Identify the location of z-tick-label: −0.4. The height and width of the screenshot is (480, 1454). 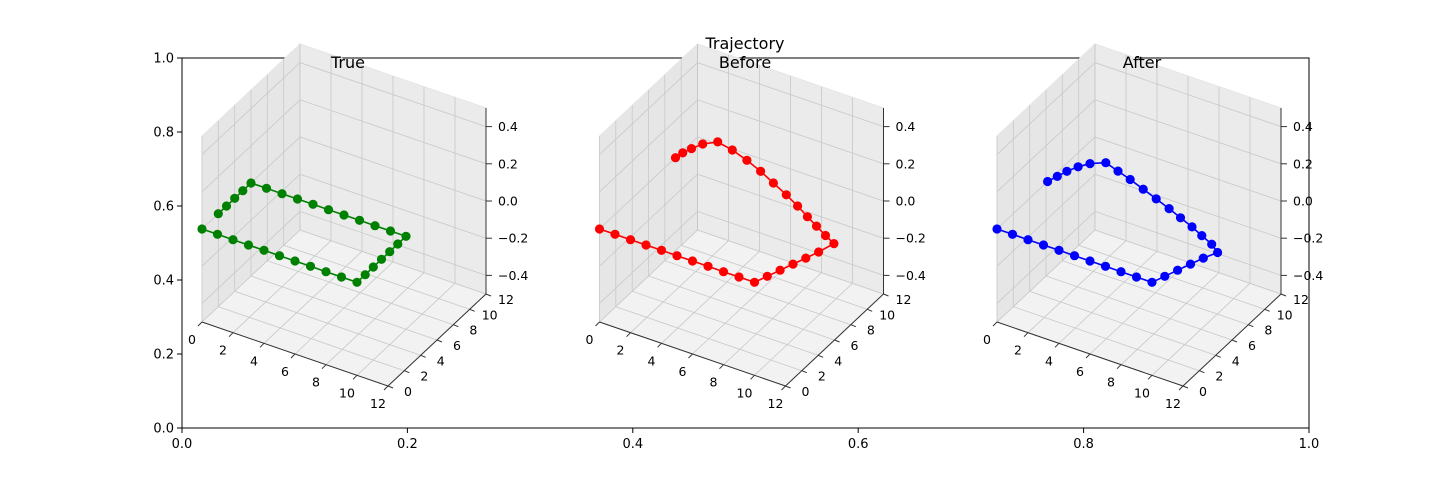
(911, 275).